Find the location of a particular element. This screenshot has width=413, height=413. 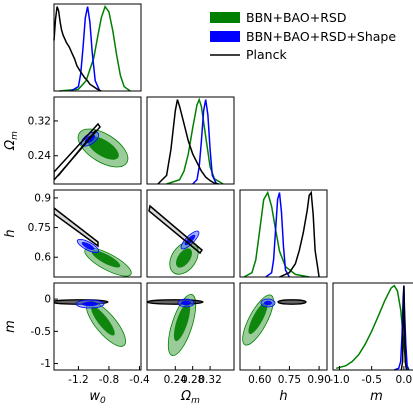

contour-planck-Om-m is located at coordinates (175, 302).